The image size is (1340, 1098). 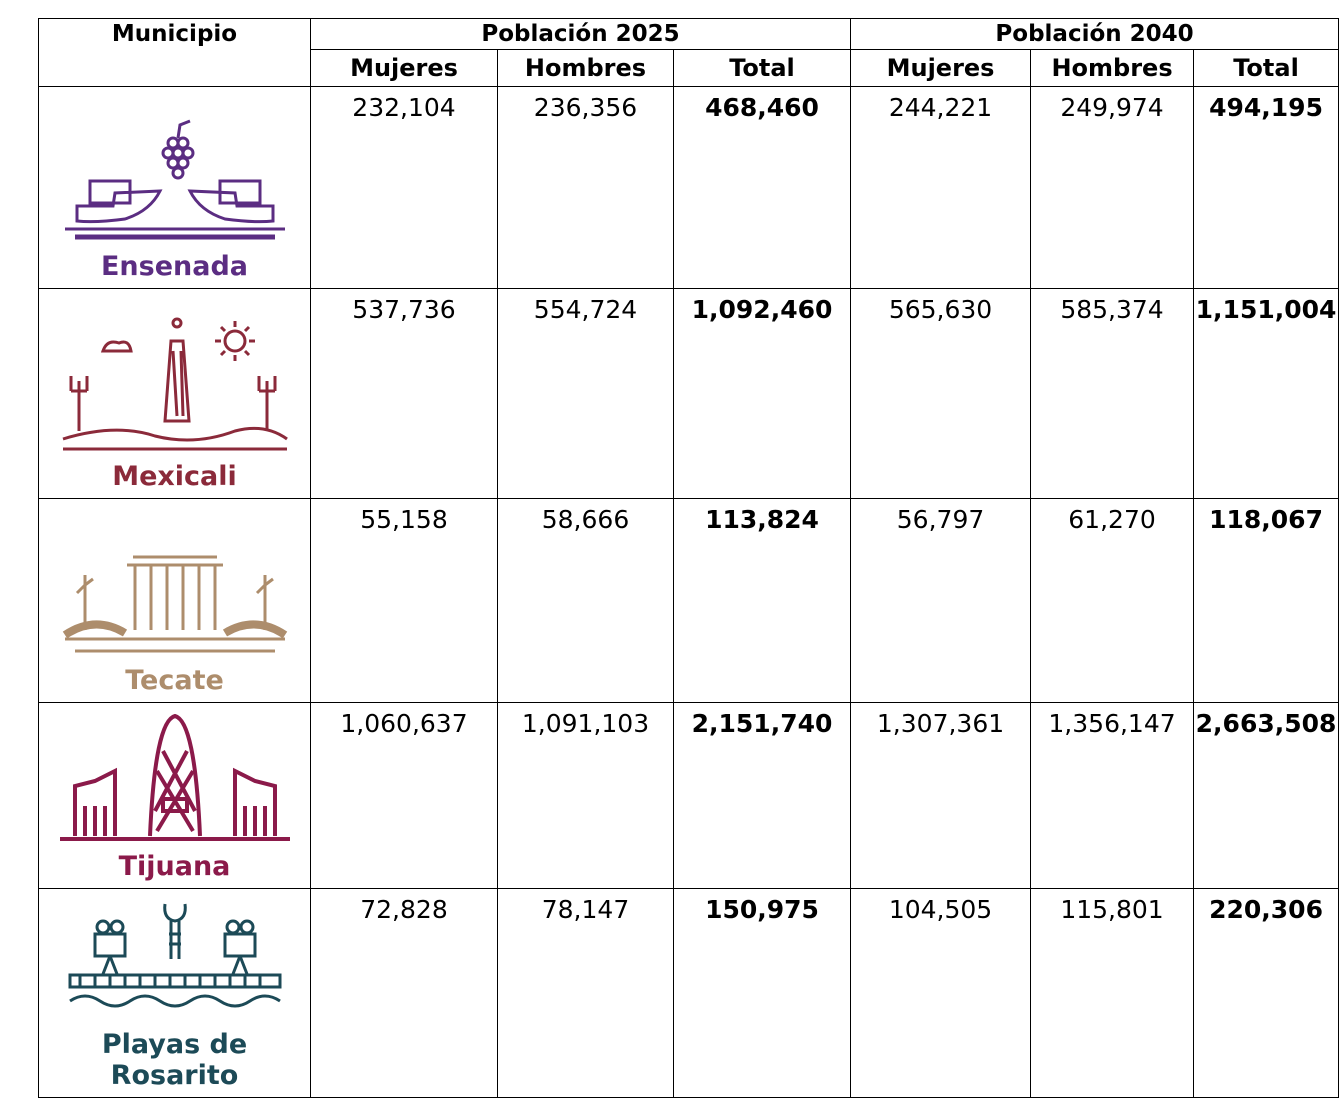 I want to click on value-cell: 150,975, so click(x=762, y=993).